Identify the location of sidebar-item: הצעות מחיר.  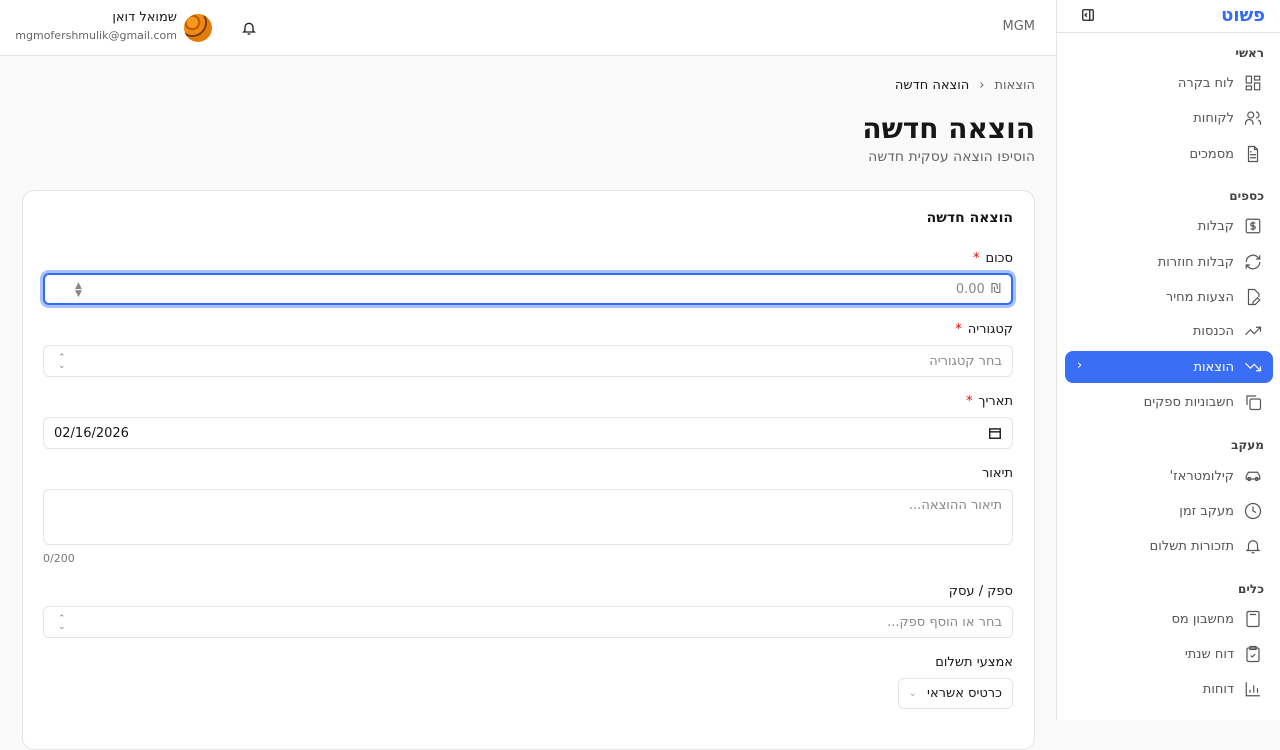
(1169, 297).